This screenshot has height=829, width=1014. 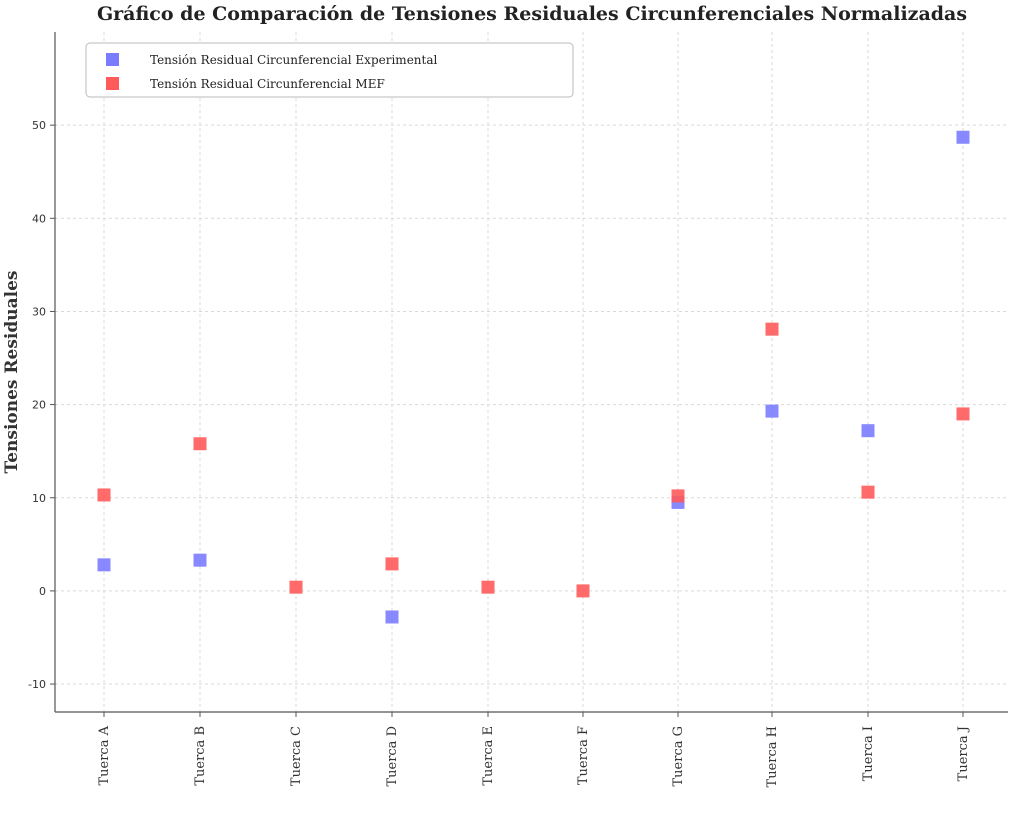 I want to click on y-tick-label: 20, so click(x=39, y=405).